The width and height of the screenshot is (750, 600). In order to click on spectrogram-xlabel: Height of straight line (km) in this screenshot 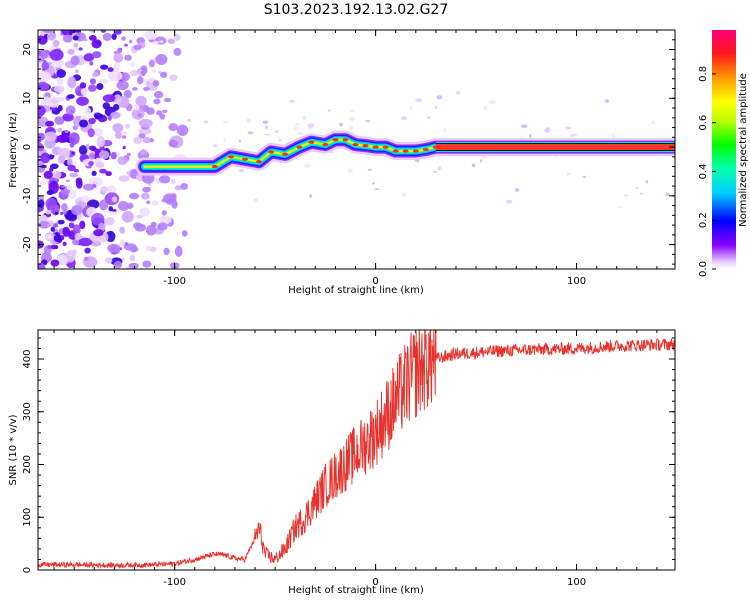, I will do `click(356, 290)`.